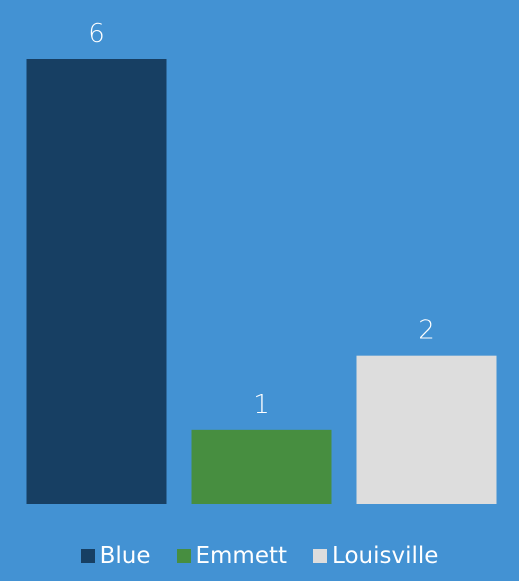 This screenshot has width=519, height=581. What do you see at coordinates (385, 556) in the screenshot?
I see `legend-label-louisville: Louisville` at bounding box center [385, 556].